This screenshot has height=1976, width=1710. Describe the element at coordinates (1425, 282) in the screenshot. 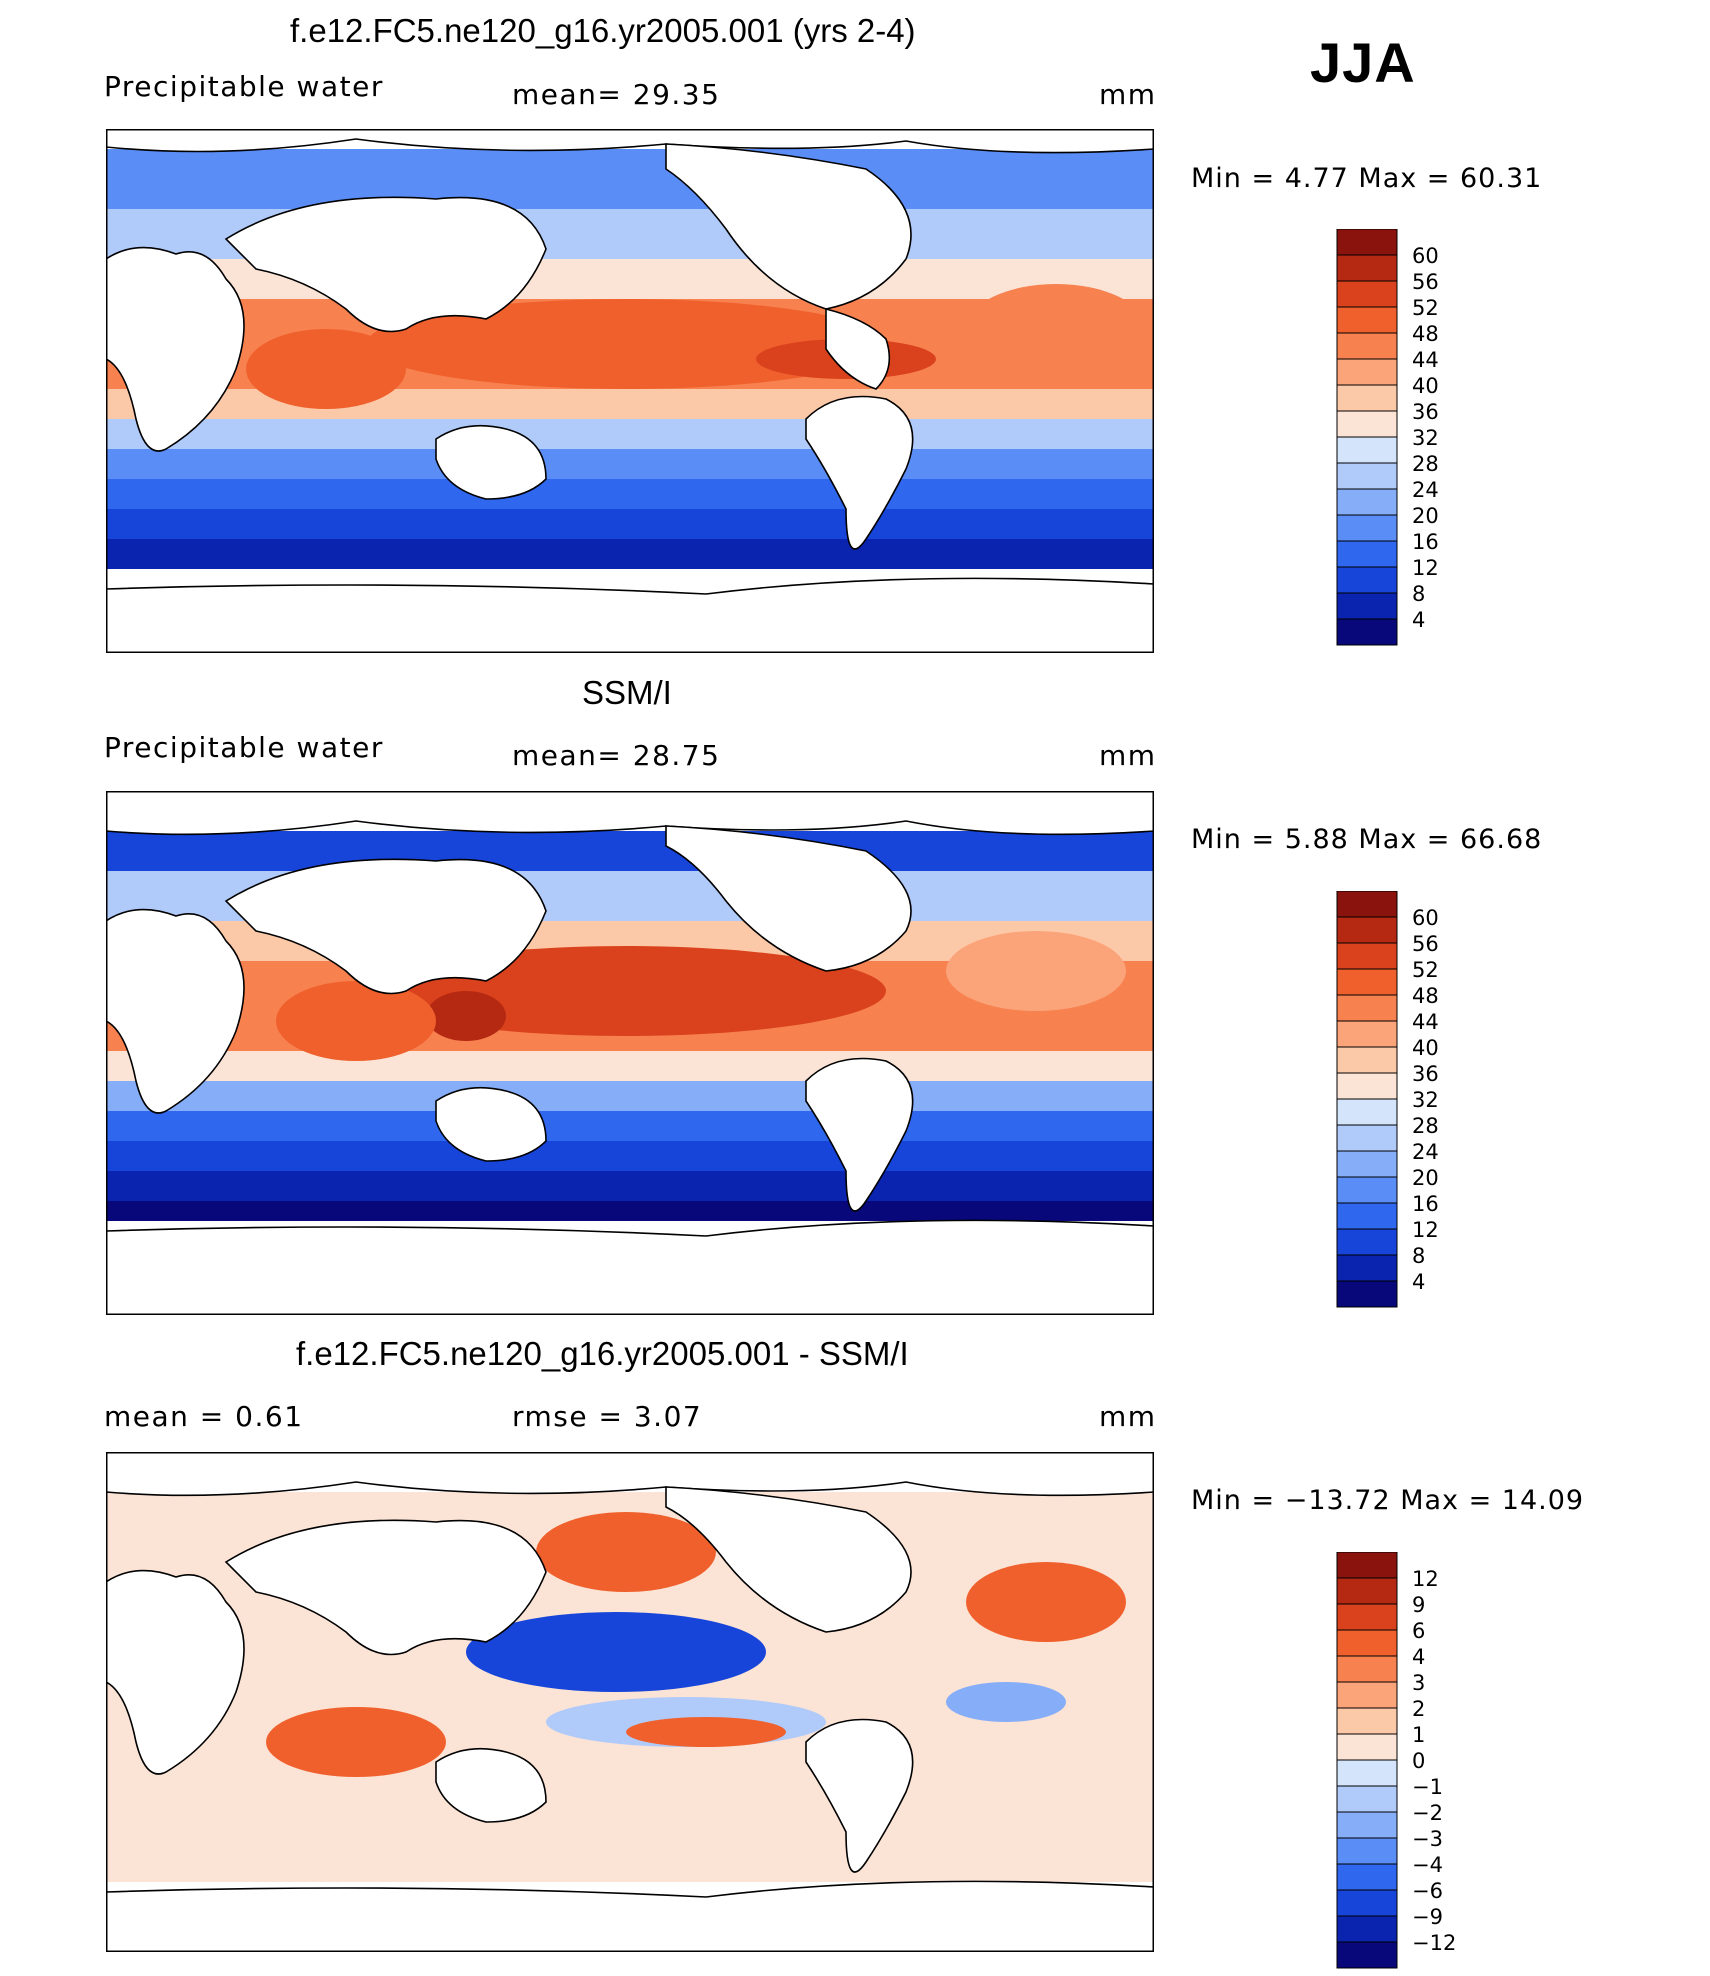

I see `colorbar-1-tick-label: 56` at that location.